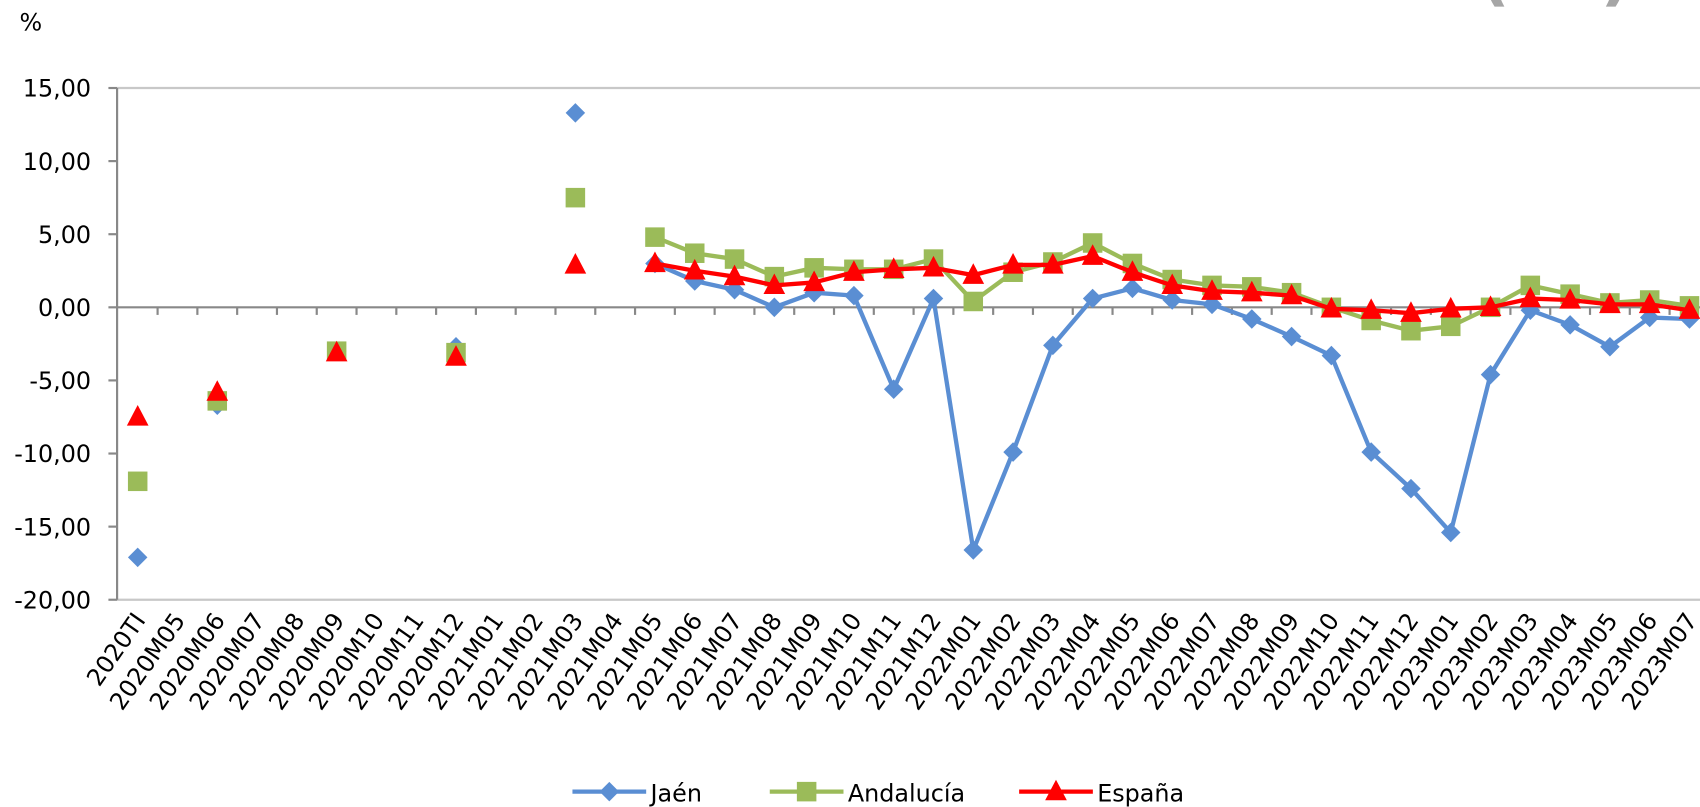 This screenshot has height=807, width=1700. What do you see at coordinates (840, 7) in the screenshot?
I see `chart-title: INSCRITAS EN LA SEGURIDAD SOCIAL ( %)` at bounding box center [840, 7].